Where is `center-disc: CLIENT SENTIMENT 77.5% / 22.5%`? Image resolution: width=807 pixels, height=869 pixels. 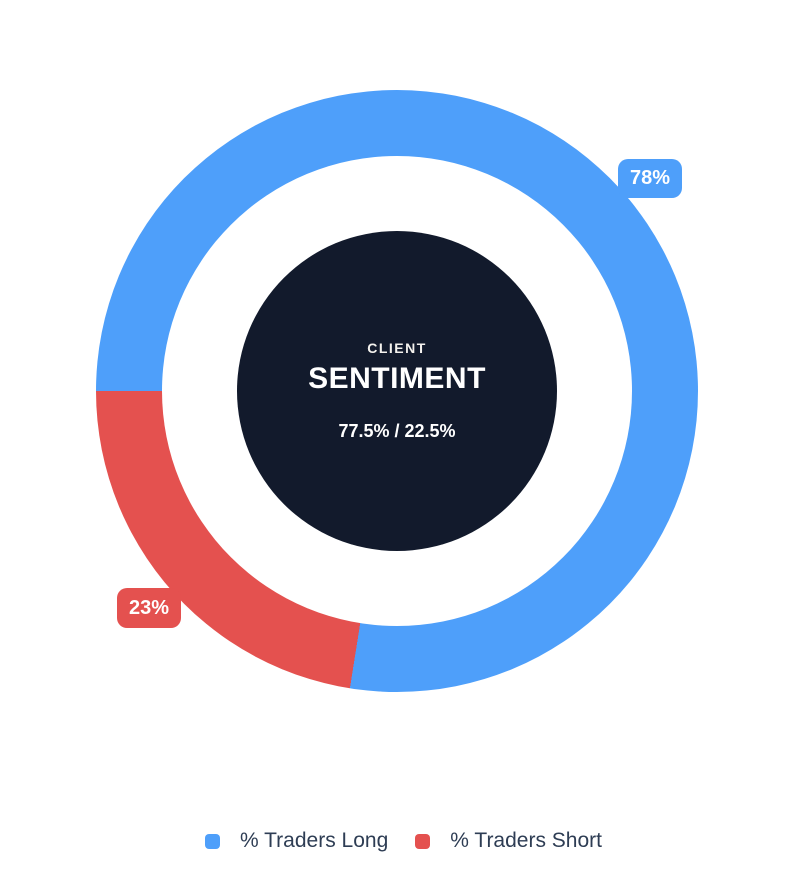
center-disc: CLIENT SENTIMENT 77.5% / 22.5% is located at coordinates (397, 391).